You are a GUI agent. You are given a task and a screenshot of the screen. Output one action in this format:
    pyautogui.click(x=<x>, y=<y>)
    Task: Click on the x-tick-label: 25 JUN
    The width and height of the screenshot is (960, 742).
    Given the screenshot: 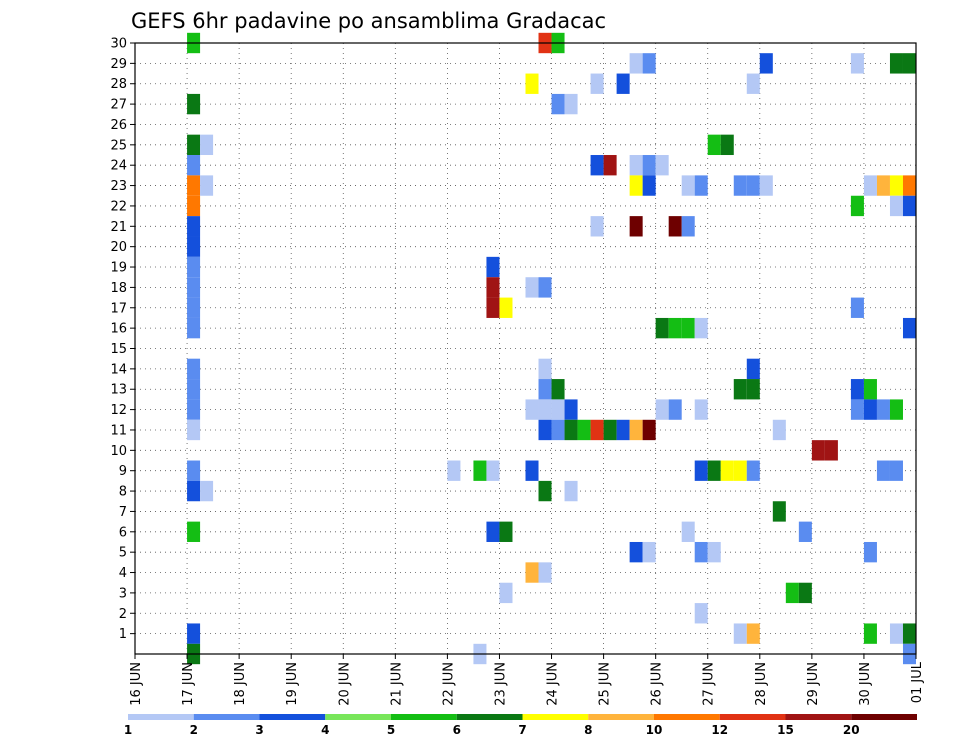 What is the action you would take?
    pyautogui.click(x=605, y=684)
    